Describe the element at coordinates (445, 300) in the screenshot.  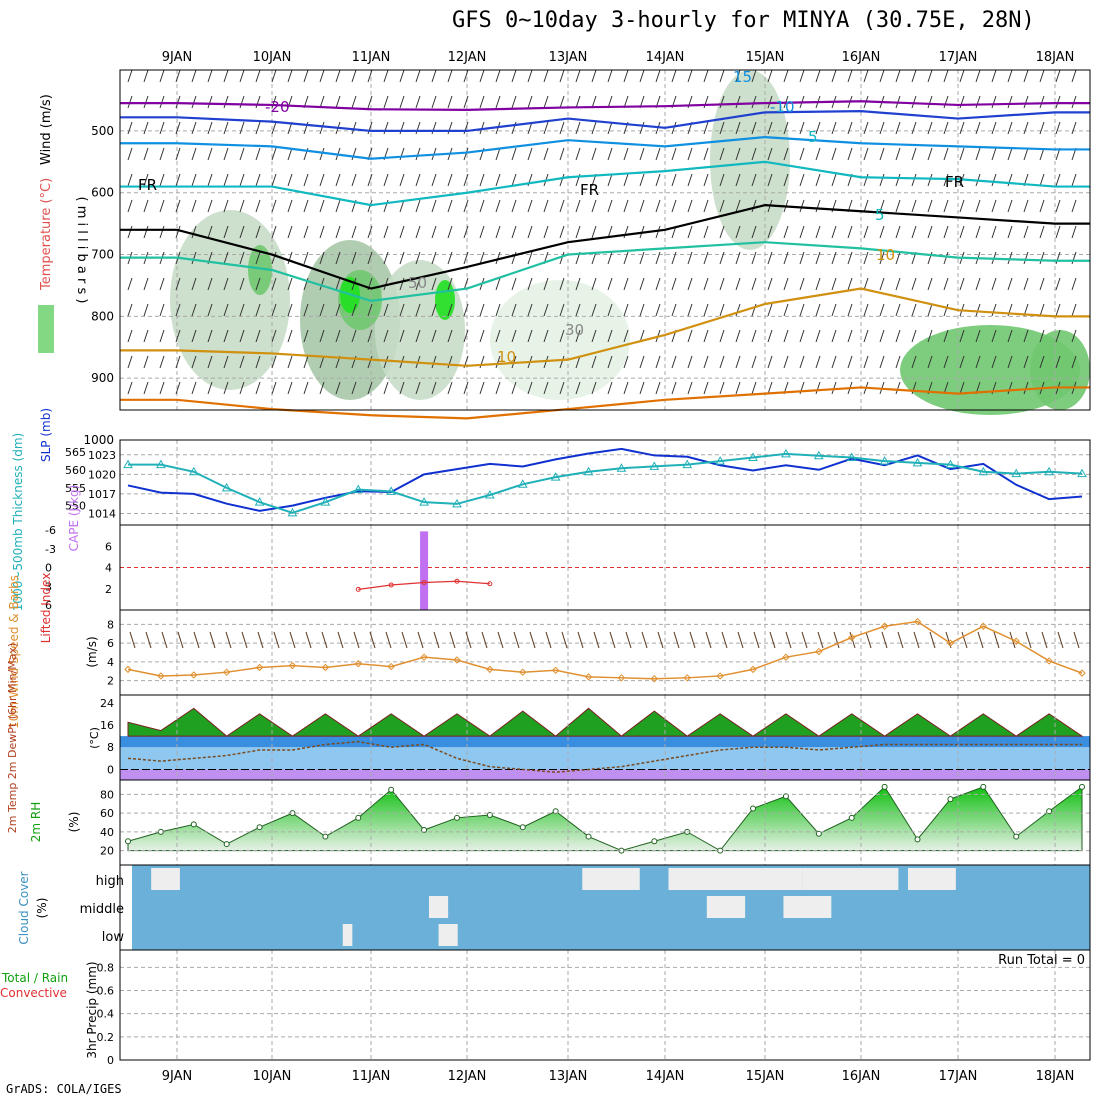
I see `rh-shading` at that location.